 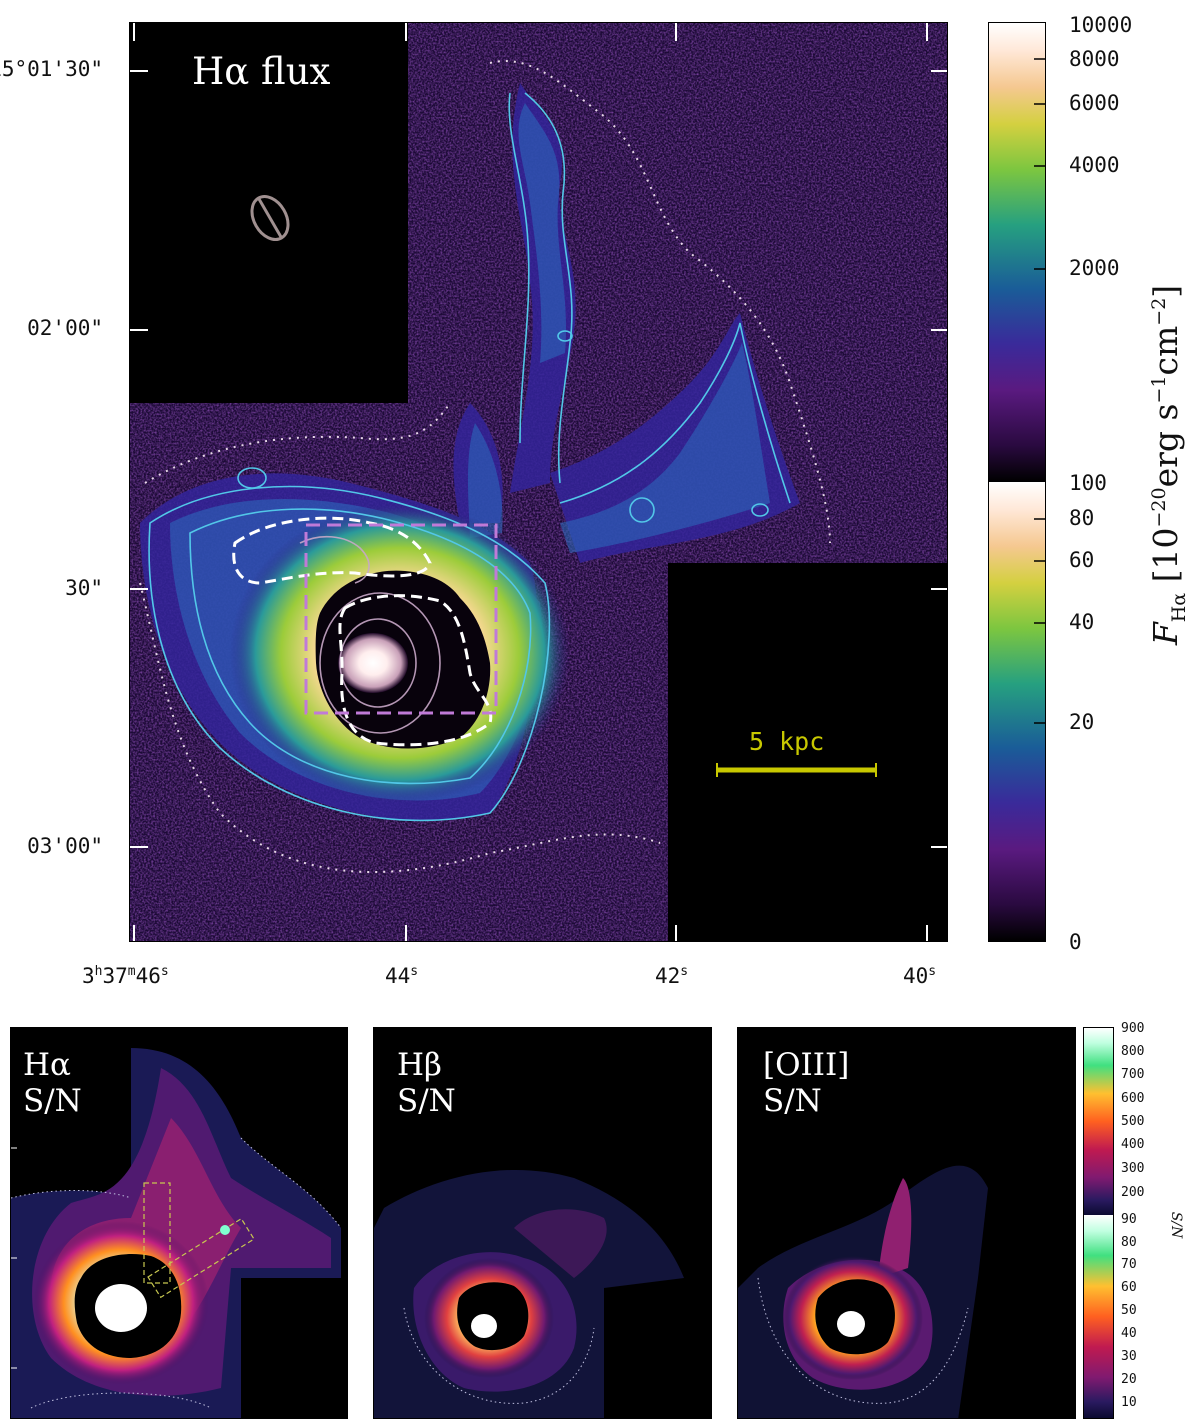 I want to click on halpha-sn-title: Hα S/N, so click(x=52, y=1083).